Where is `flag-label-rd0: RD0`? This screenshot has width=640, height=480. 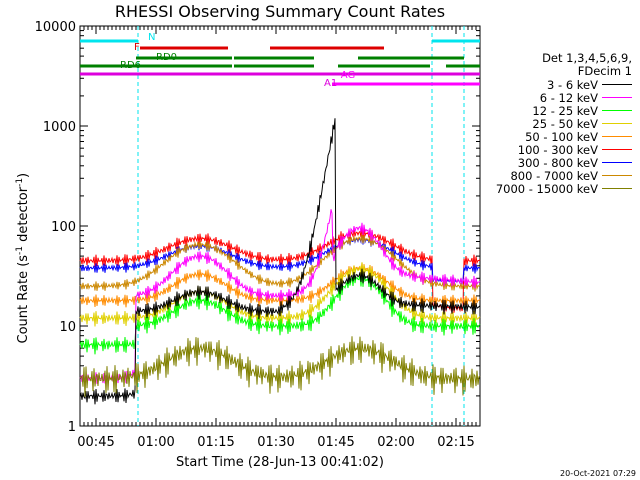 flag-label-rd0: RD0 is located at coordinates (166, 57).